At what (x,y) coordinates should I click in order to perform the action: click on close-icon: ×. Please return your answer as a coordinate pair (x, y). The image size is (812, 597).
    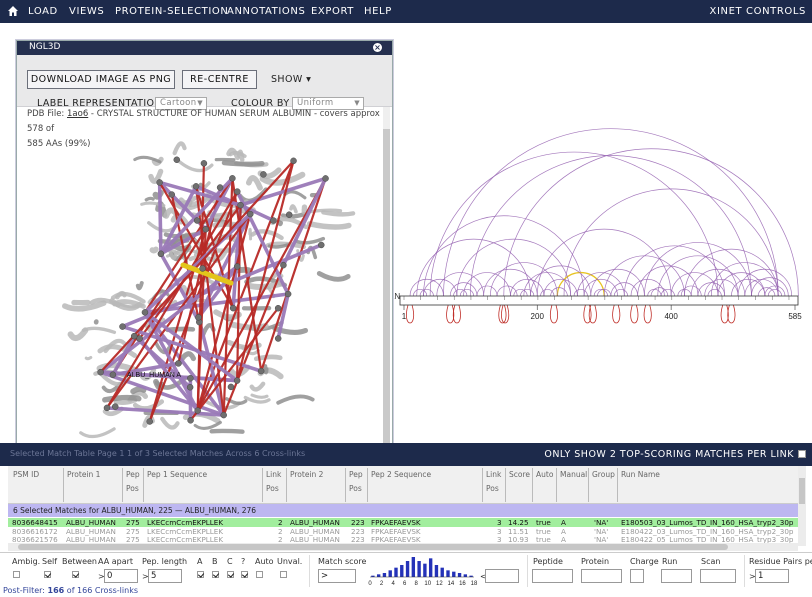
    Looking at the image, I should click on (377, 47).